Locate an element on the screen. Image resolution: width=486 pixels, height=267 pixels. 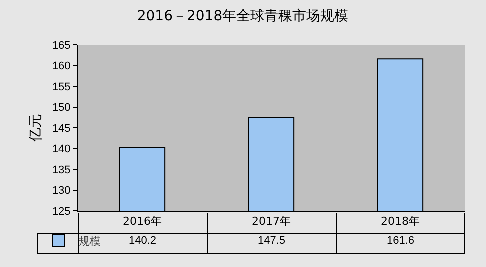
y-tick-label: 140 is located at coordinates (61, 150).